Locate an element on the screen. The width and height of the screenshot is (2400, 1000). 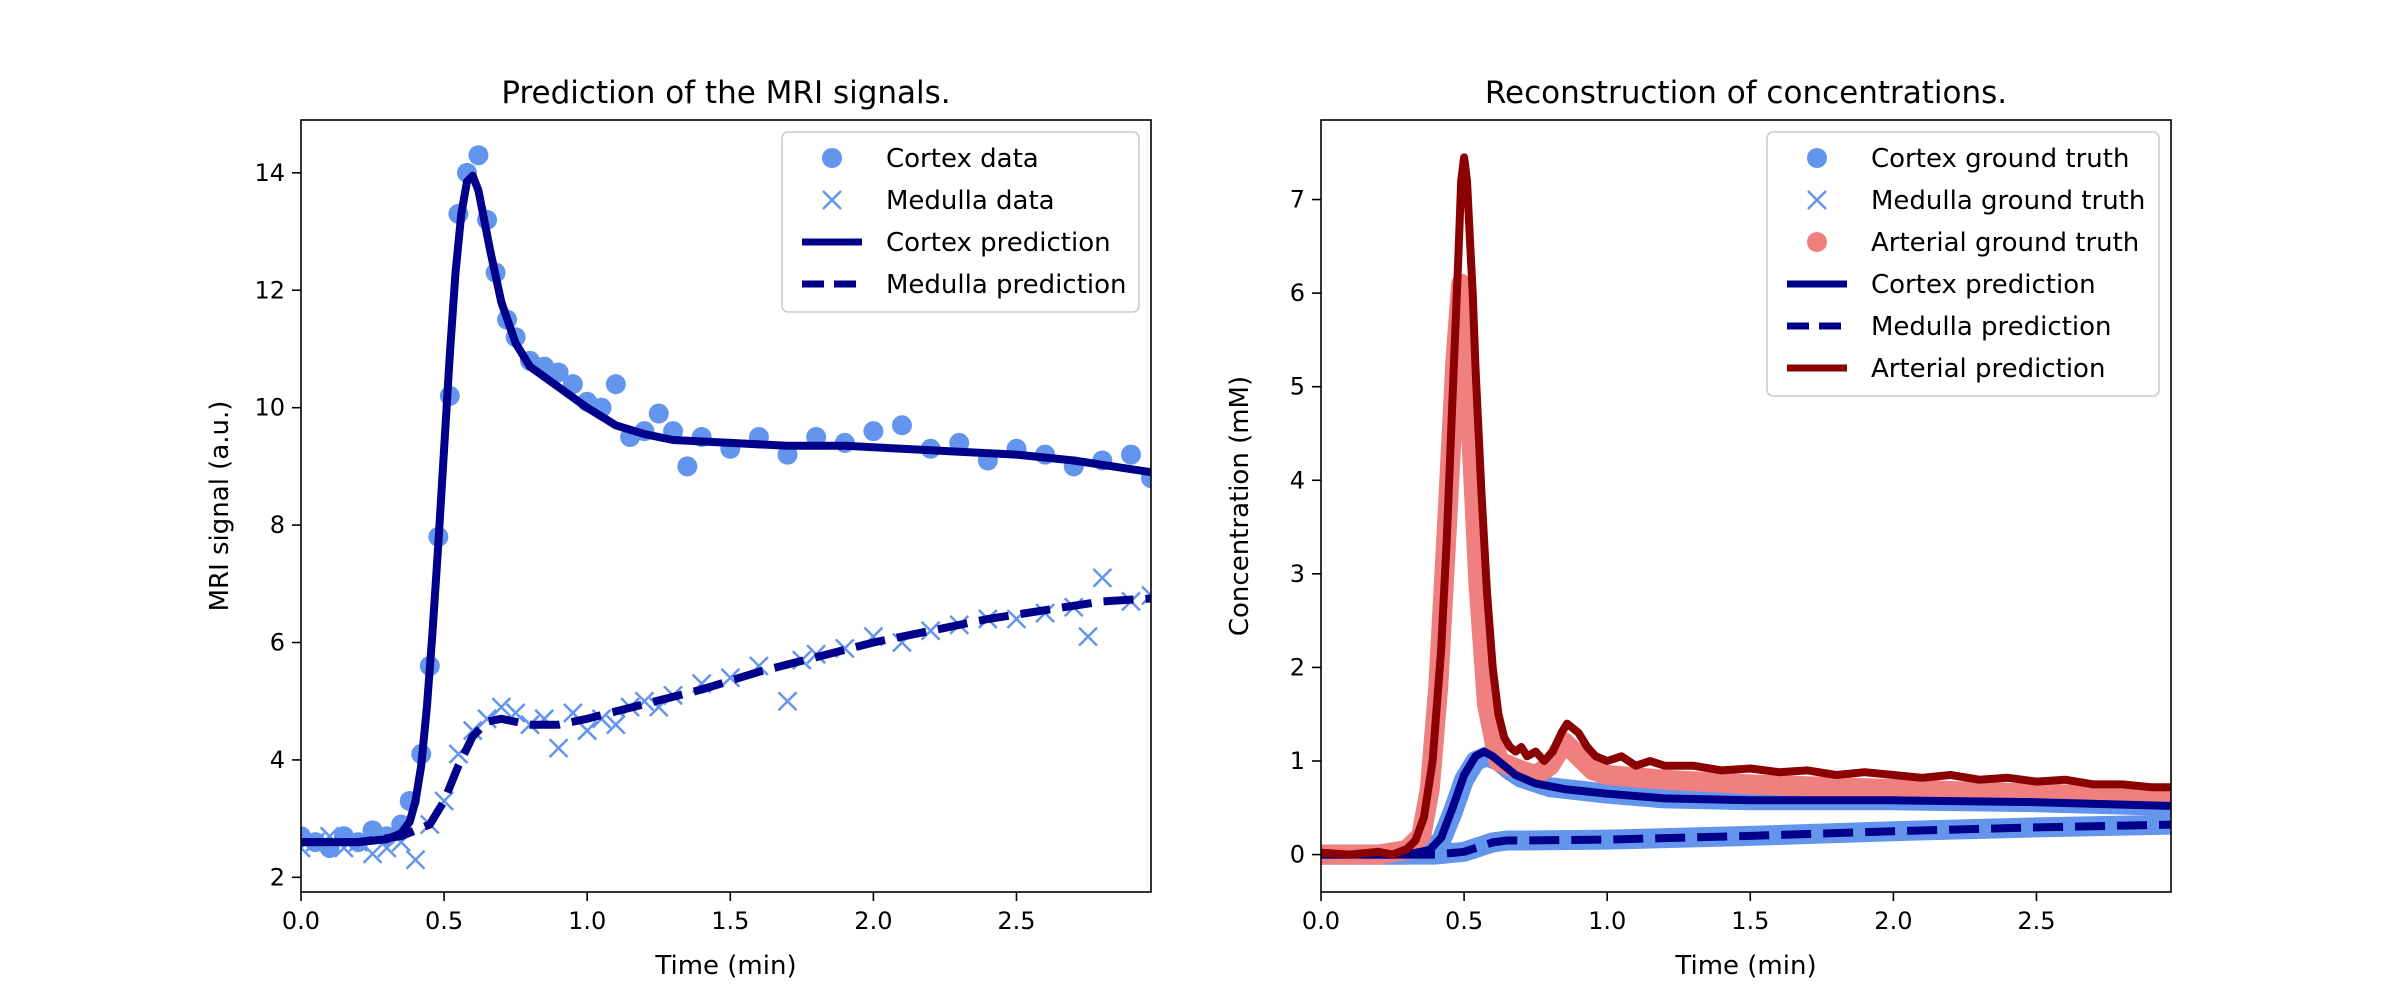
legend-label: Medulla data is located at coordinates (970, 201).